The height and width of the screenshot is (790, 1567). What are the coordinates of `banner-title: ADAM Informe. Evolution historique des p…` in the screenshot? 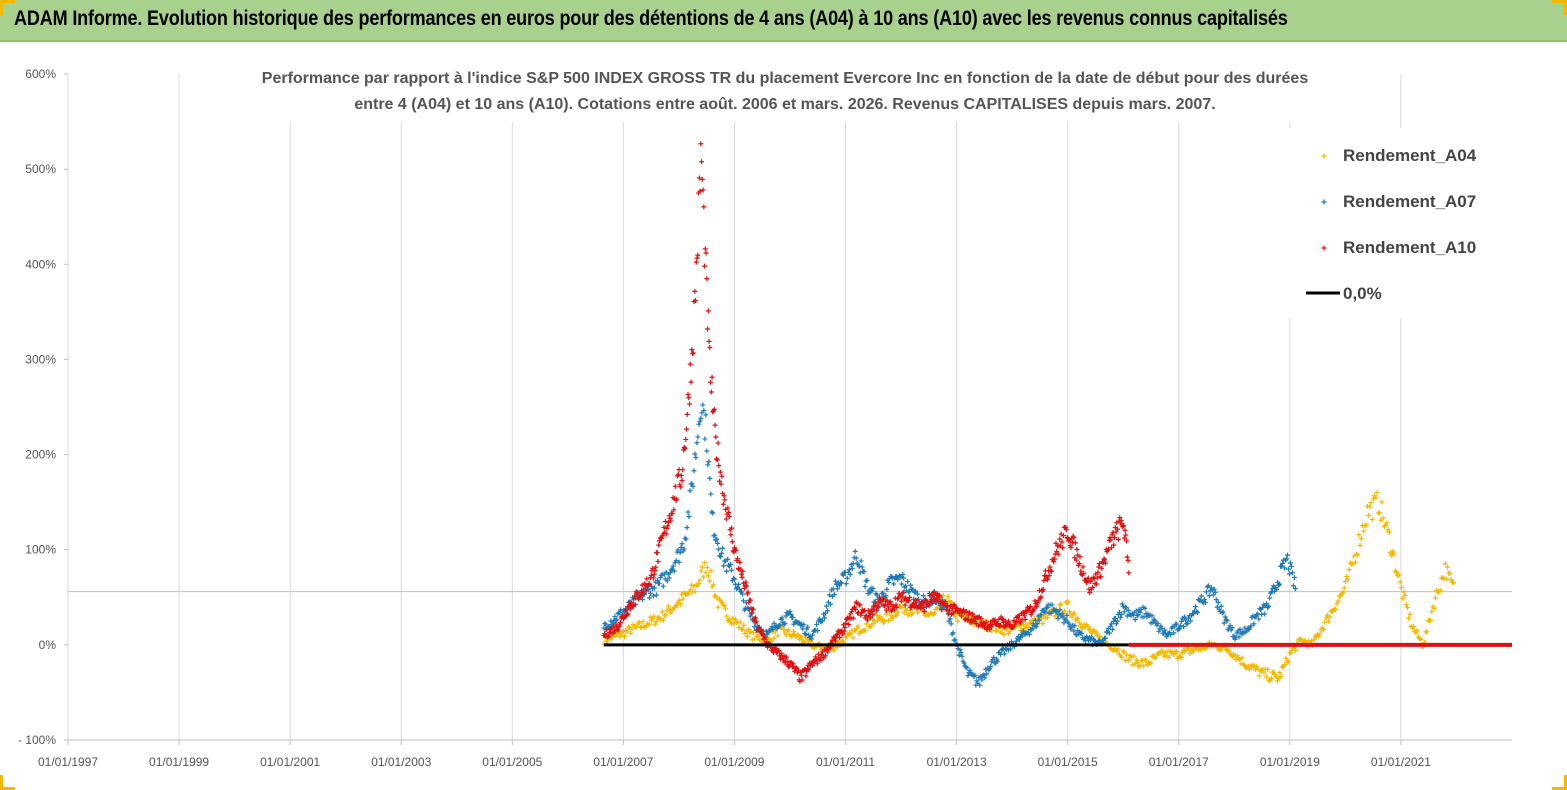 It's located at (651, 18).